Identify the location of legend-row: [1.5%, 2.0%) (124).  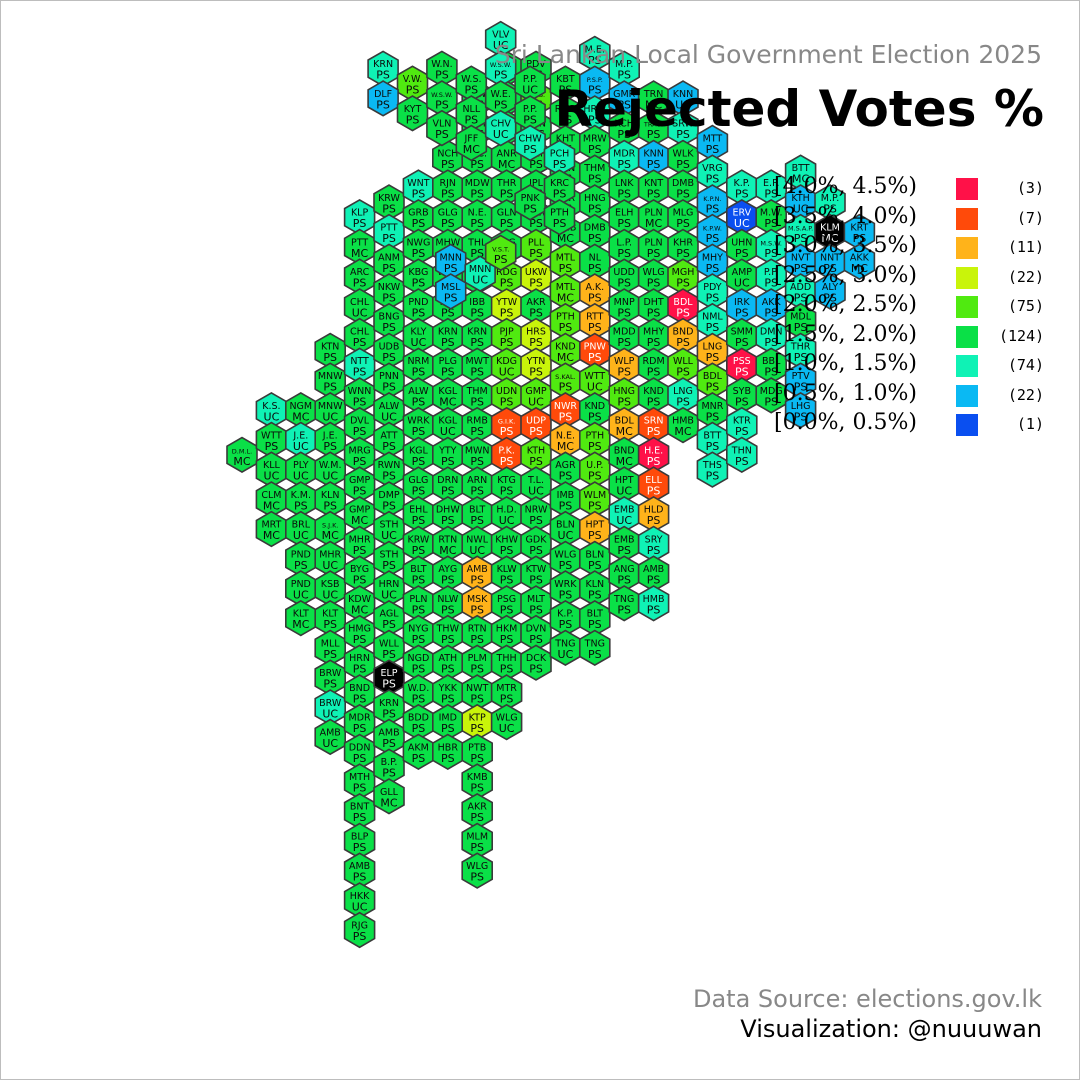
(914, 337).